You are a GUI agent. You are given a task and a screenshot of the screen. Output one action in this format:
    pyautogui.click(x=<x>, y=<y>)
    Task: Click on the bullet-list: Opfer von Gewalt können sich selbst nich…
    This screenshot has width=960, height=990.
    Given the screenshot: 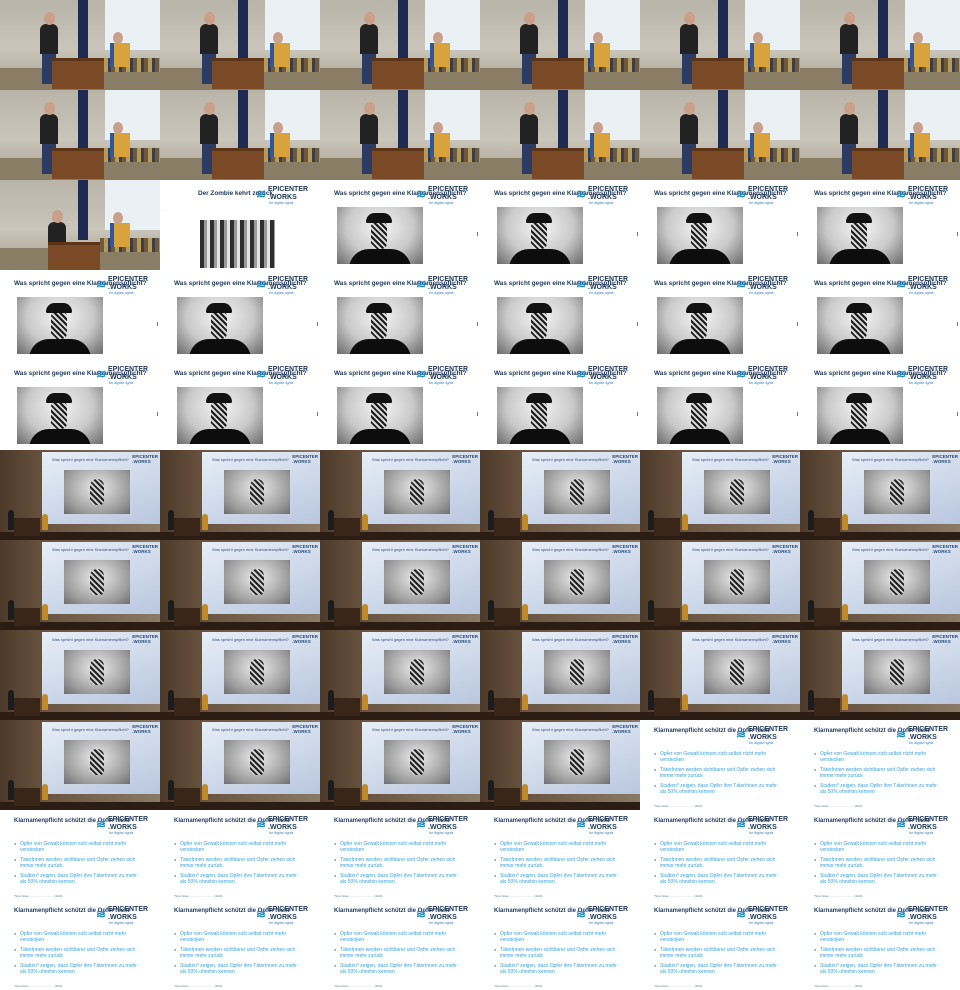 What is the action you would take?
    pyautogui.click(x=76, y=865)
    